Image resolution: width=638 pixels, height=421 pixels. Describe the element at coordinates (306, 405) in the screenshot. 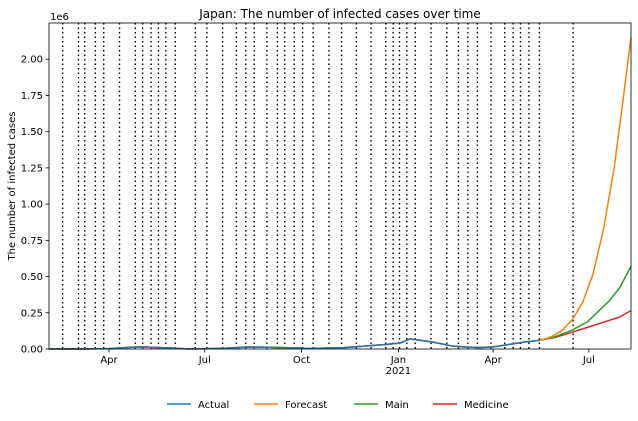

I see `legend-label-forecast: Forecast` at that location.